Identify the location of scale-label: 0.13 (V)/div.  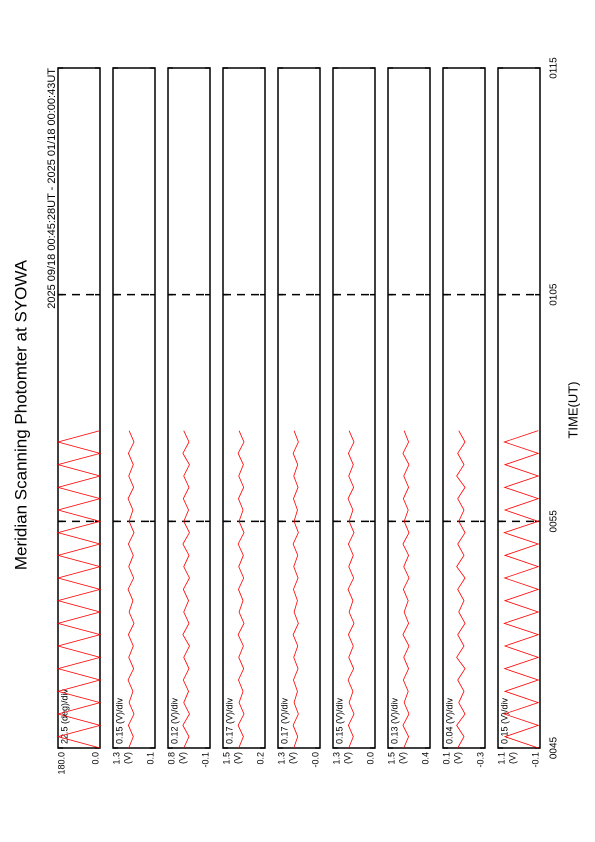
(394, 720).